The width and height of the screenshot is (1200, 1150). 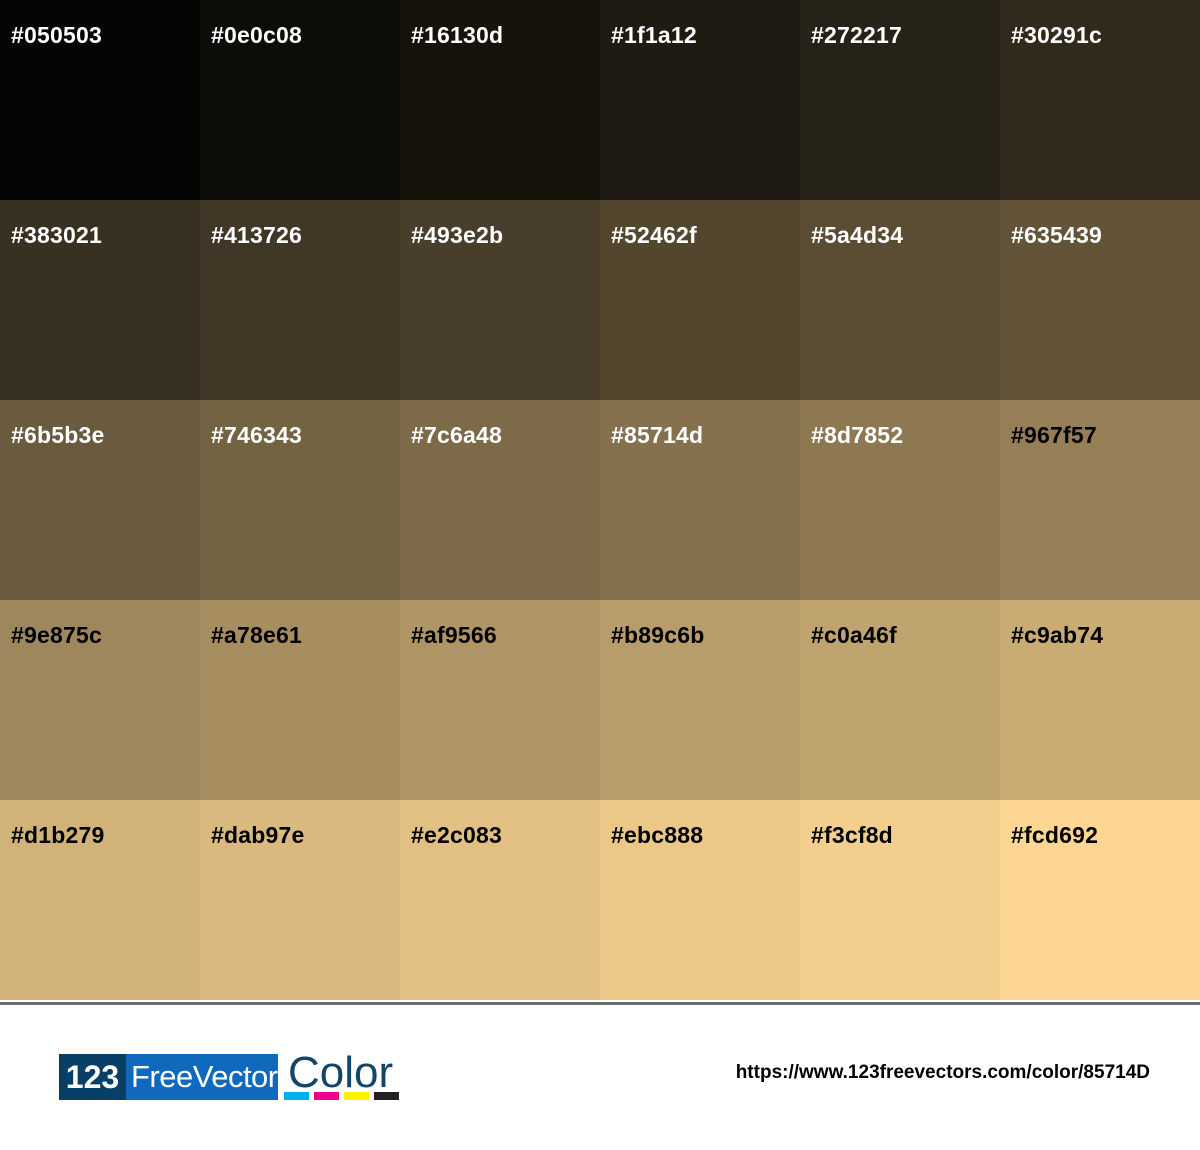 What do you see at coordinates (658, 635) in the screenshot?
I see `swatch-hex-label: #b89c6b` at bounding box center [658, 635].